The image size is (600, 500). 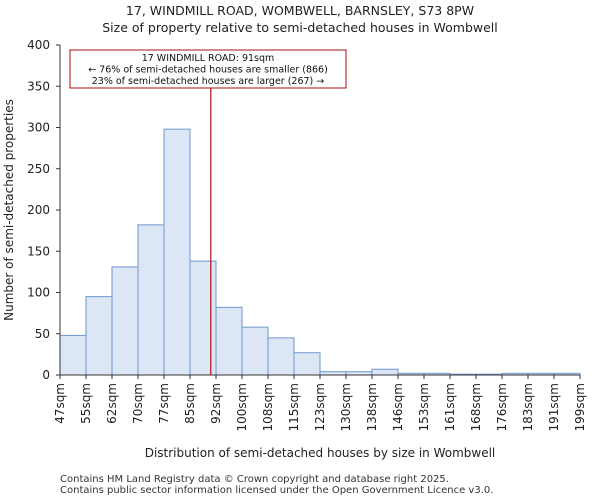 What do you see at coordinates (38, 45) in the screenshot?
I see `y-tick-label: 400` at bounding box center [38, 45].